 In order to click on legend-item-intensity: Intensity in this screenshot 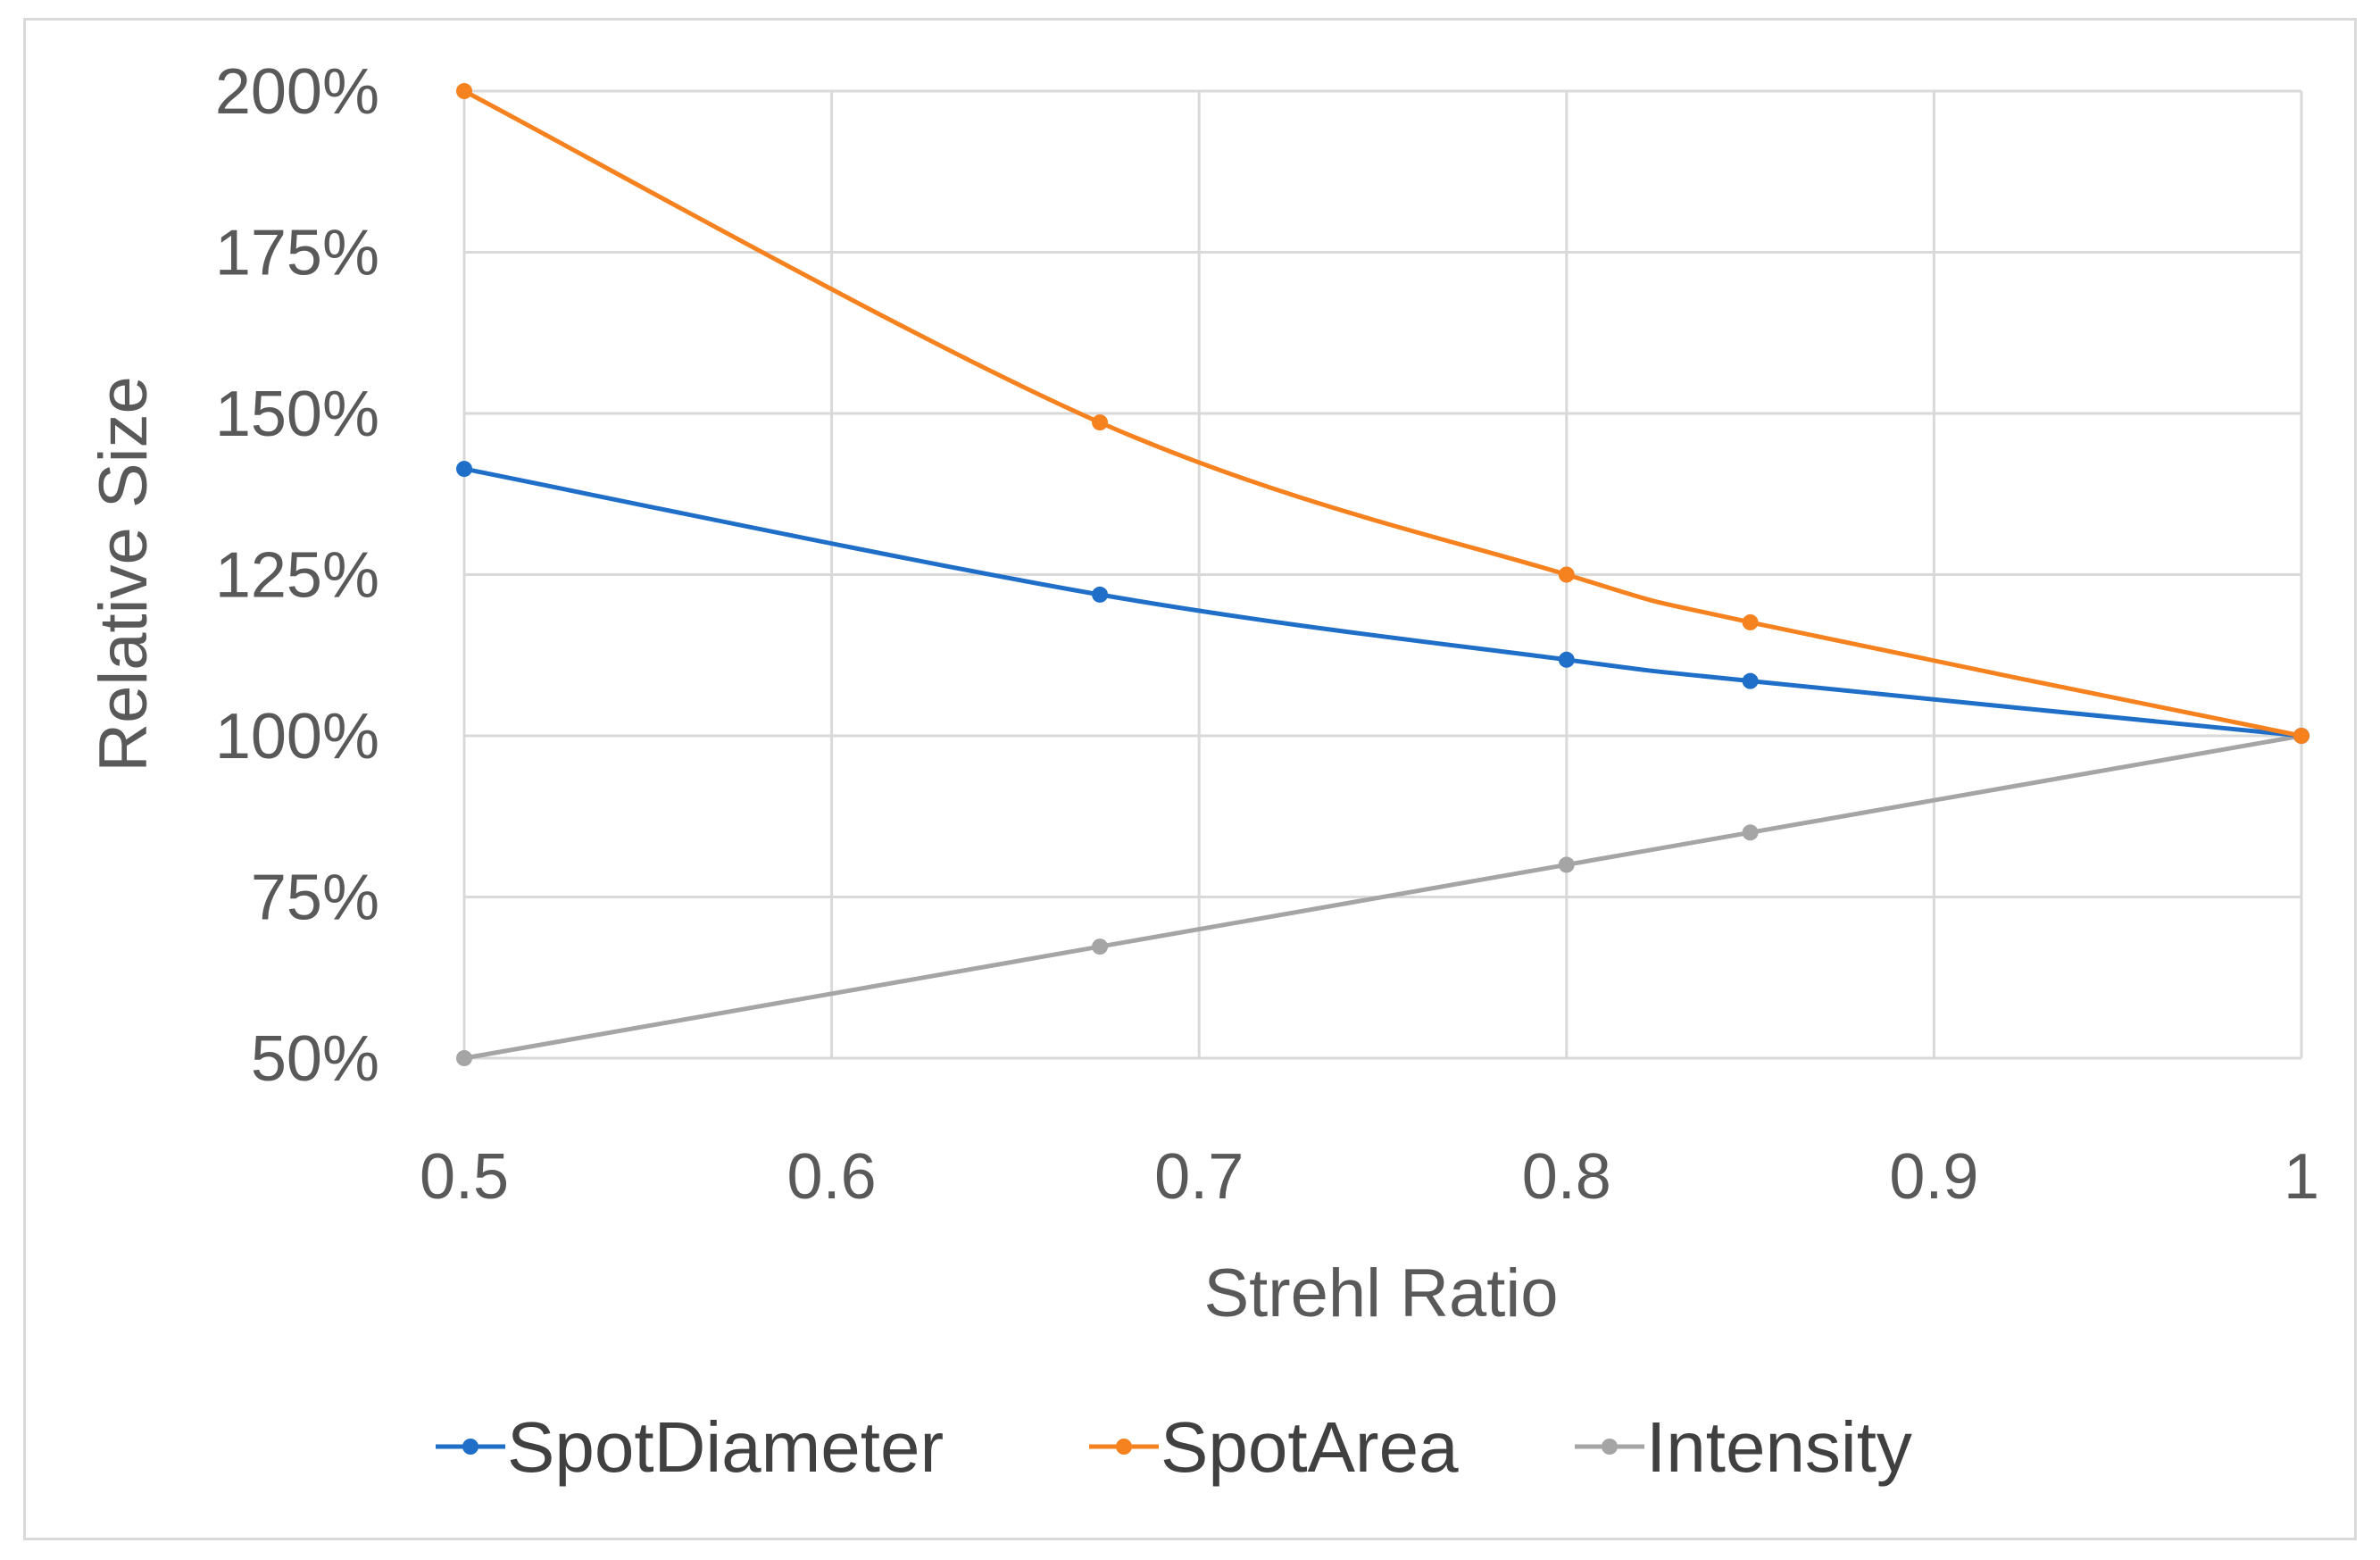, I will do `click(1743, 1447)`.